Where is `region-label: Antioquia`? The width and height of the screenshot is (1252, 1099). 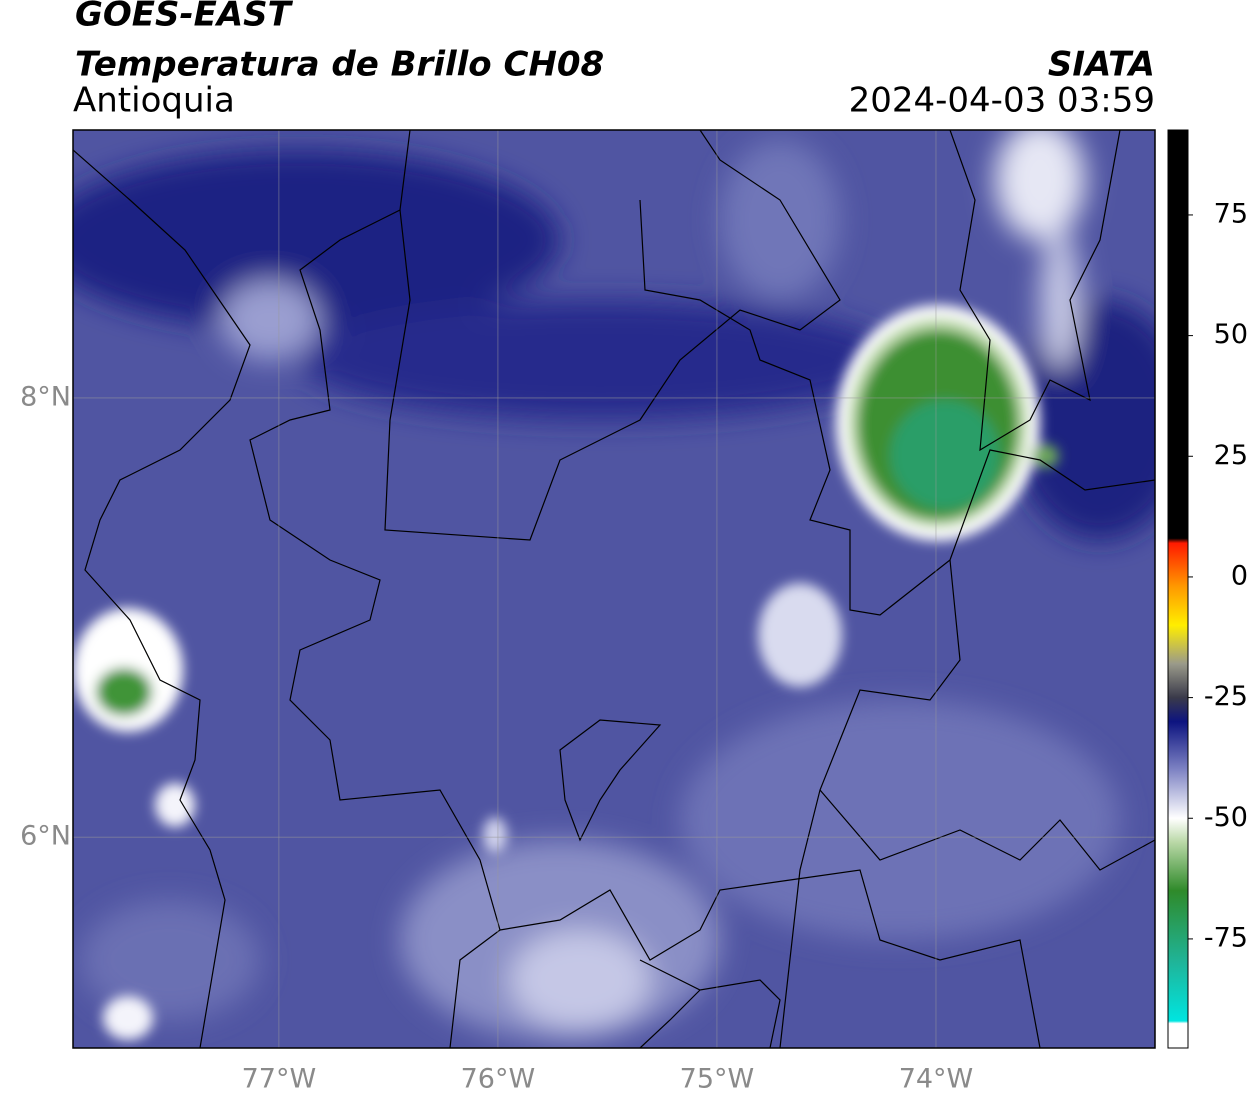 region-label: Antioquia is located at coordinates (154, 101).